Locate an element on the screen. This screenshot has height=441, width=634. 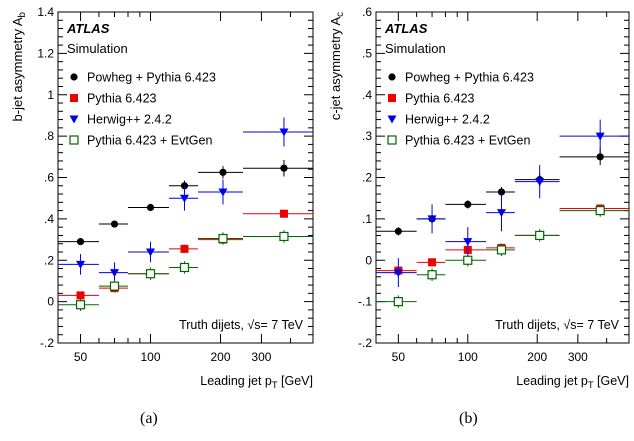
y-tick-label: .5 is located at coordinates (367, 53).